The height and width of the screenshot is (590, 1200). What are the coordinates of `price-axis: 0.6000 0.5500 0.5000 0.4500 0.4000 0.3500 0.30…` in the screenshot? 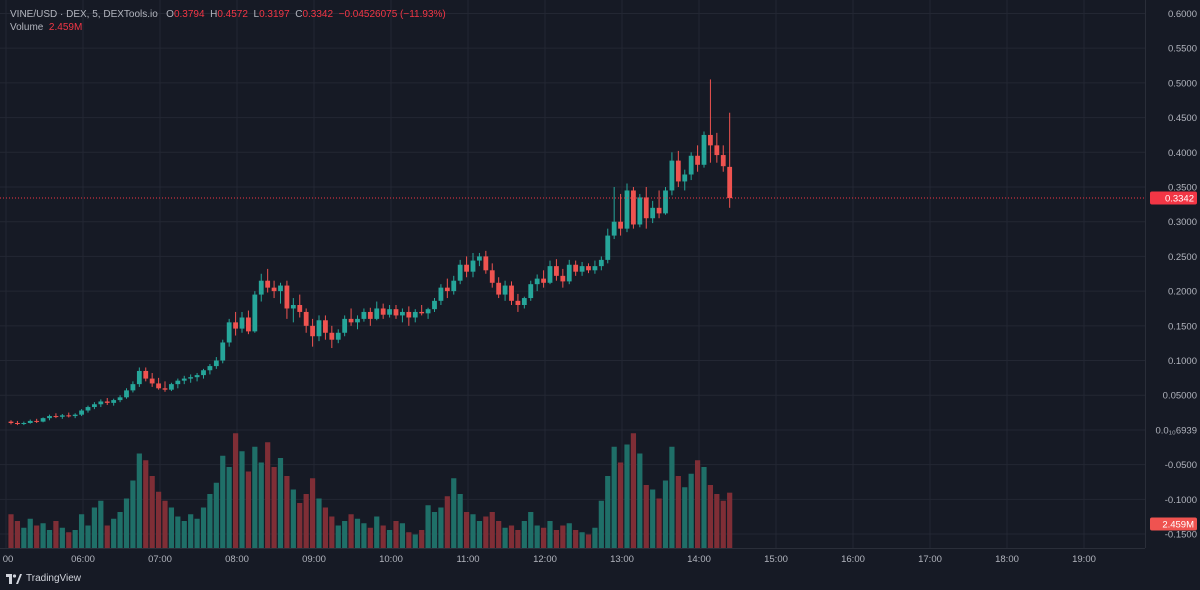 It's located at (1172, 274).